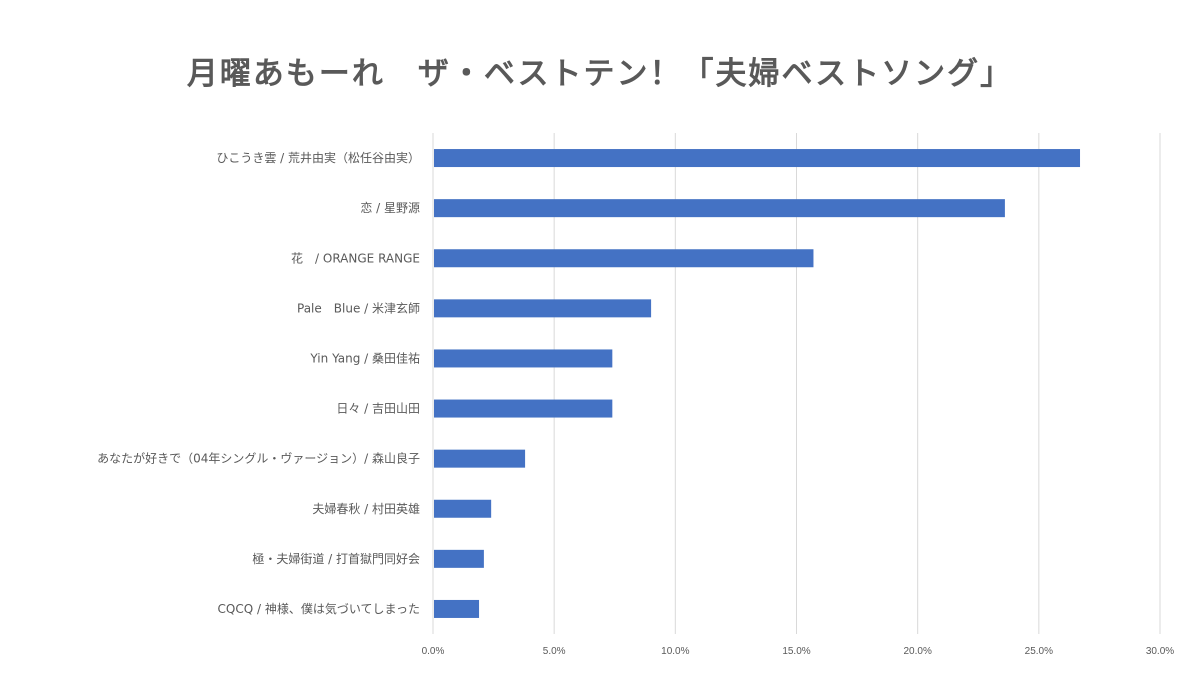 This screenshot has height=675, width=1200. What do you see at coordinates (390, 207) in the screenshot?
I see `category-label: 恋 / 星野源` at bounding box center [390, 207].